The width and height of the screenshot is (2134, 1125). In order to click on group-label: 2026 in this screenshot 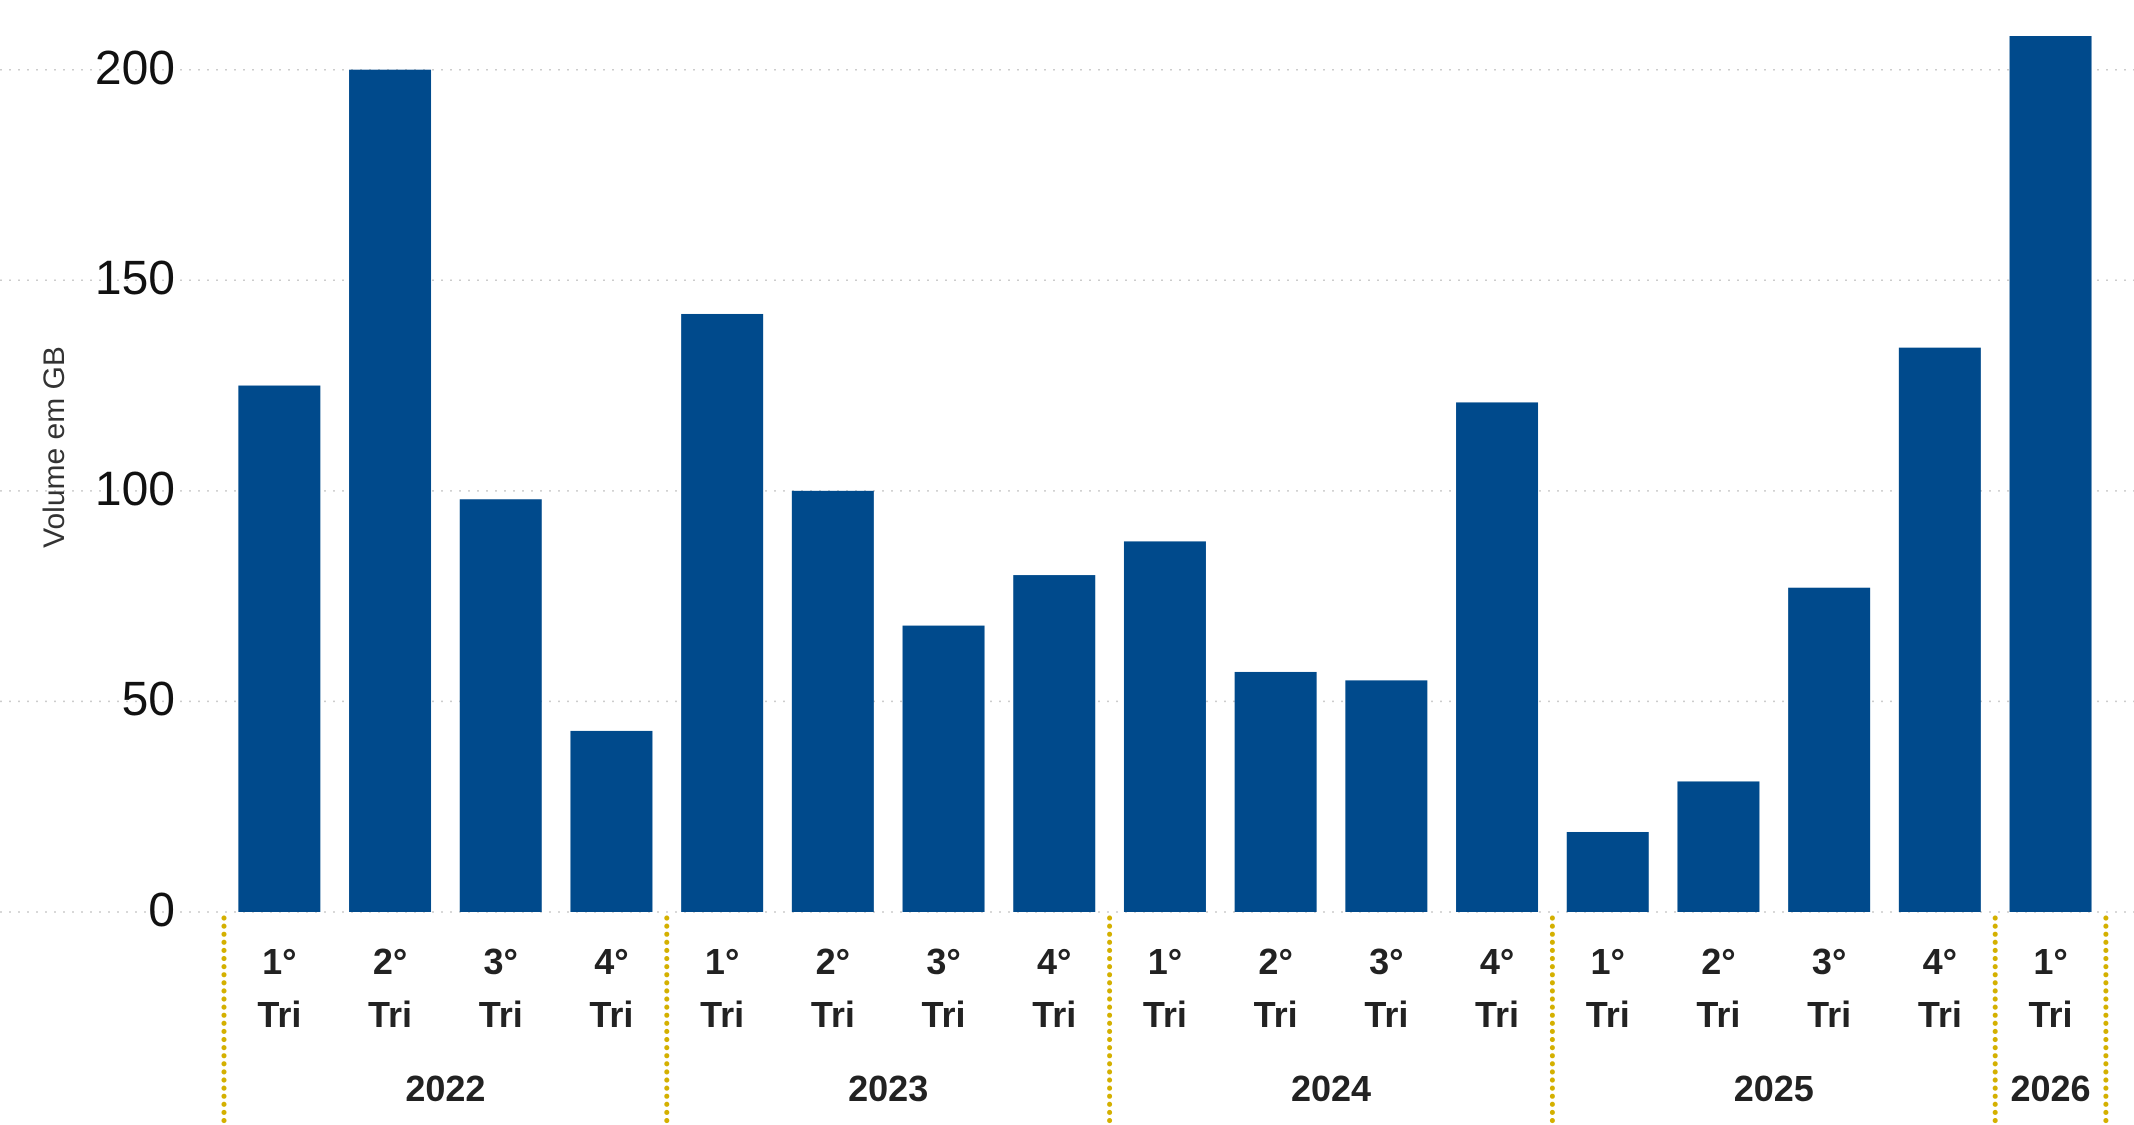, I will do `click(2050, 1088)`.